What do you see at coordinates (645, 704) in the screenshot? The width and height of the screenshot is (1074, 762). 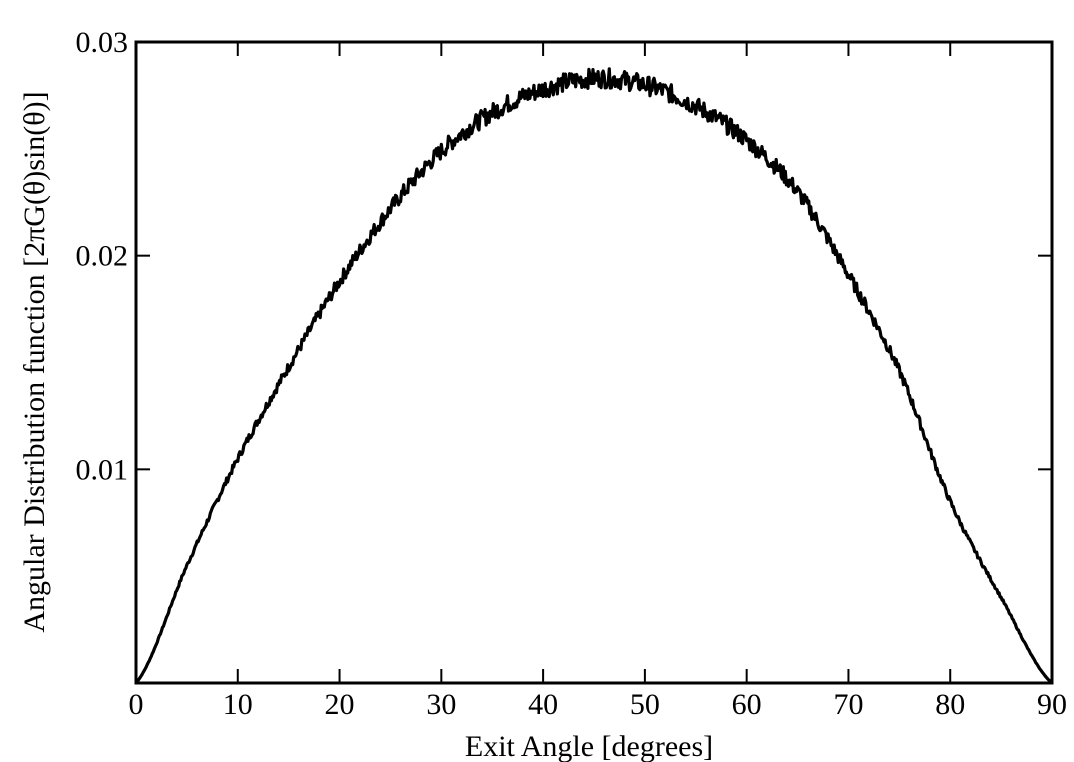 I see `x-tick-label: 50` at bounding box center [645, 704].